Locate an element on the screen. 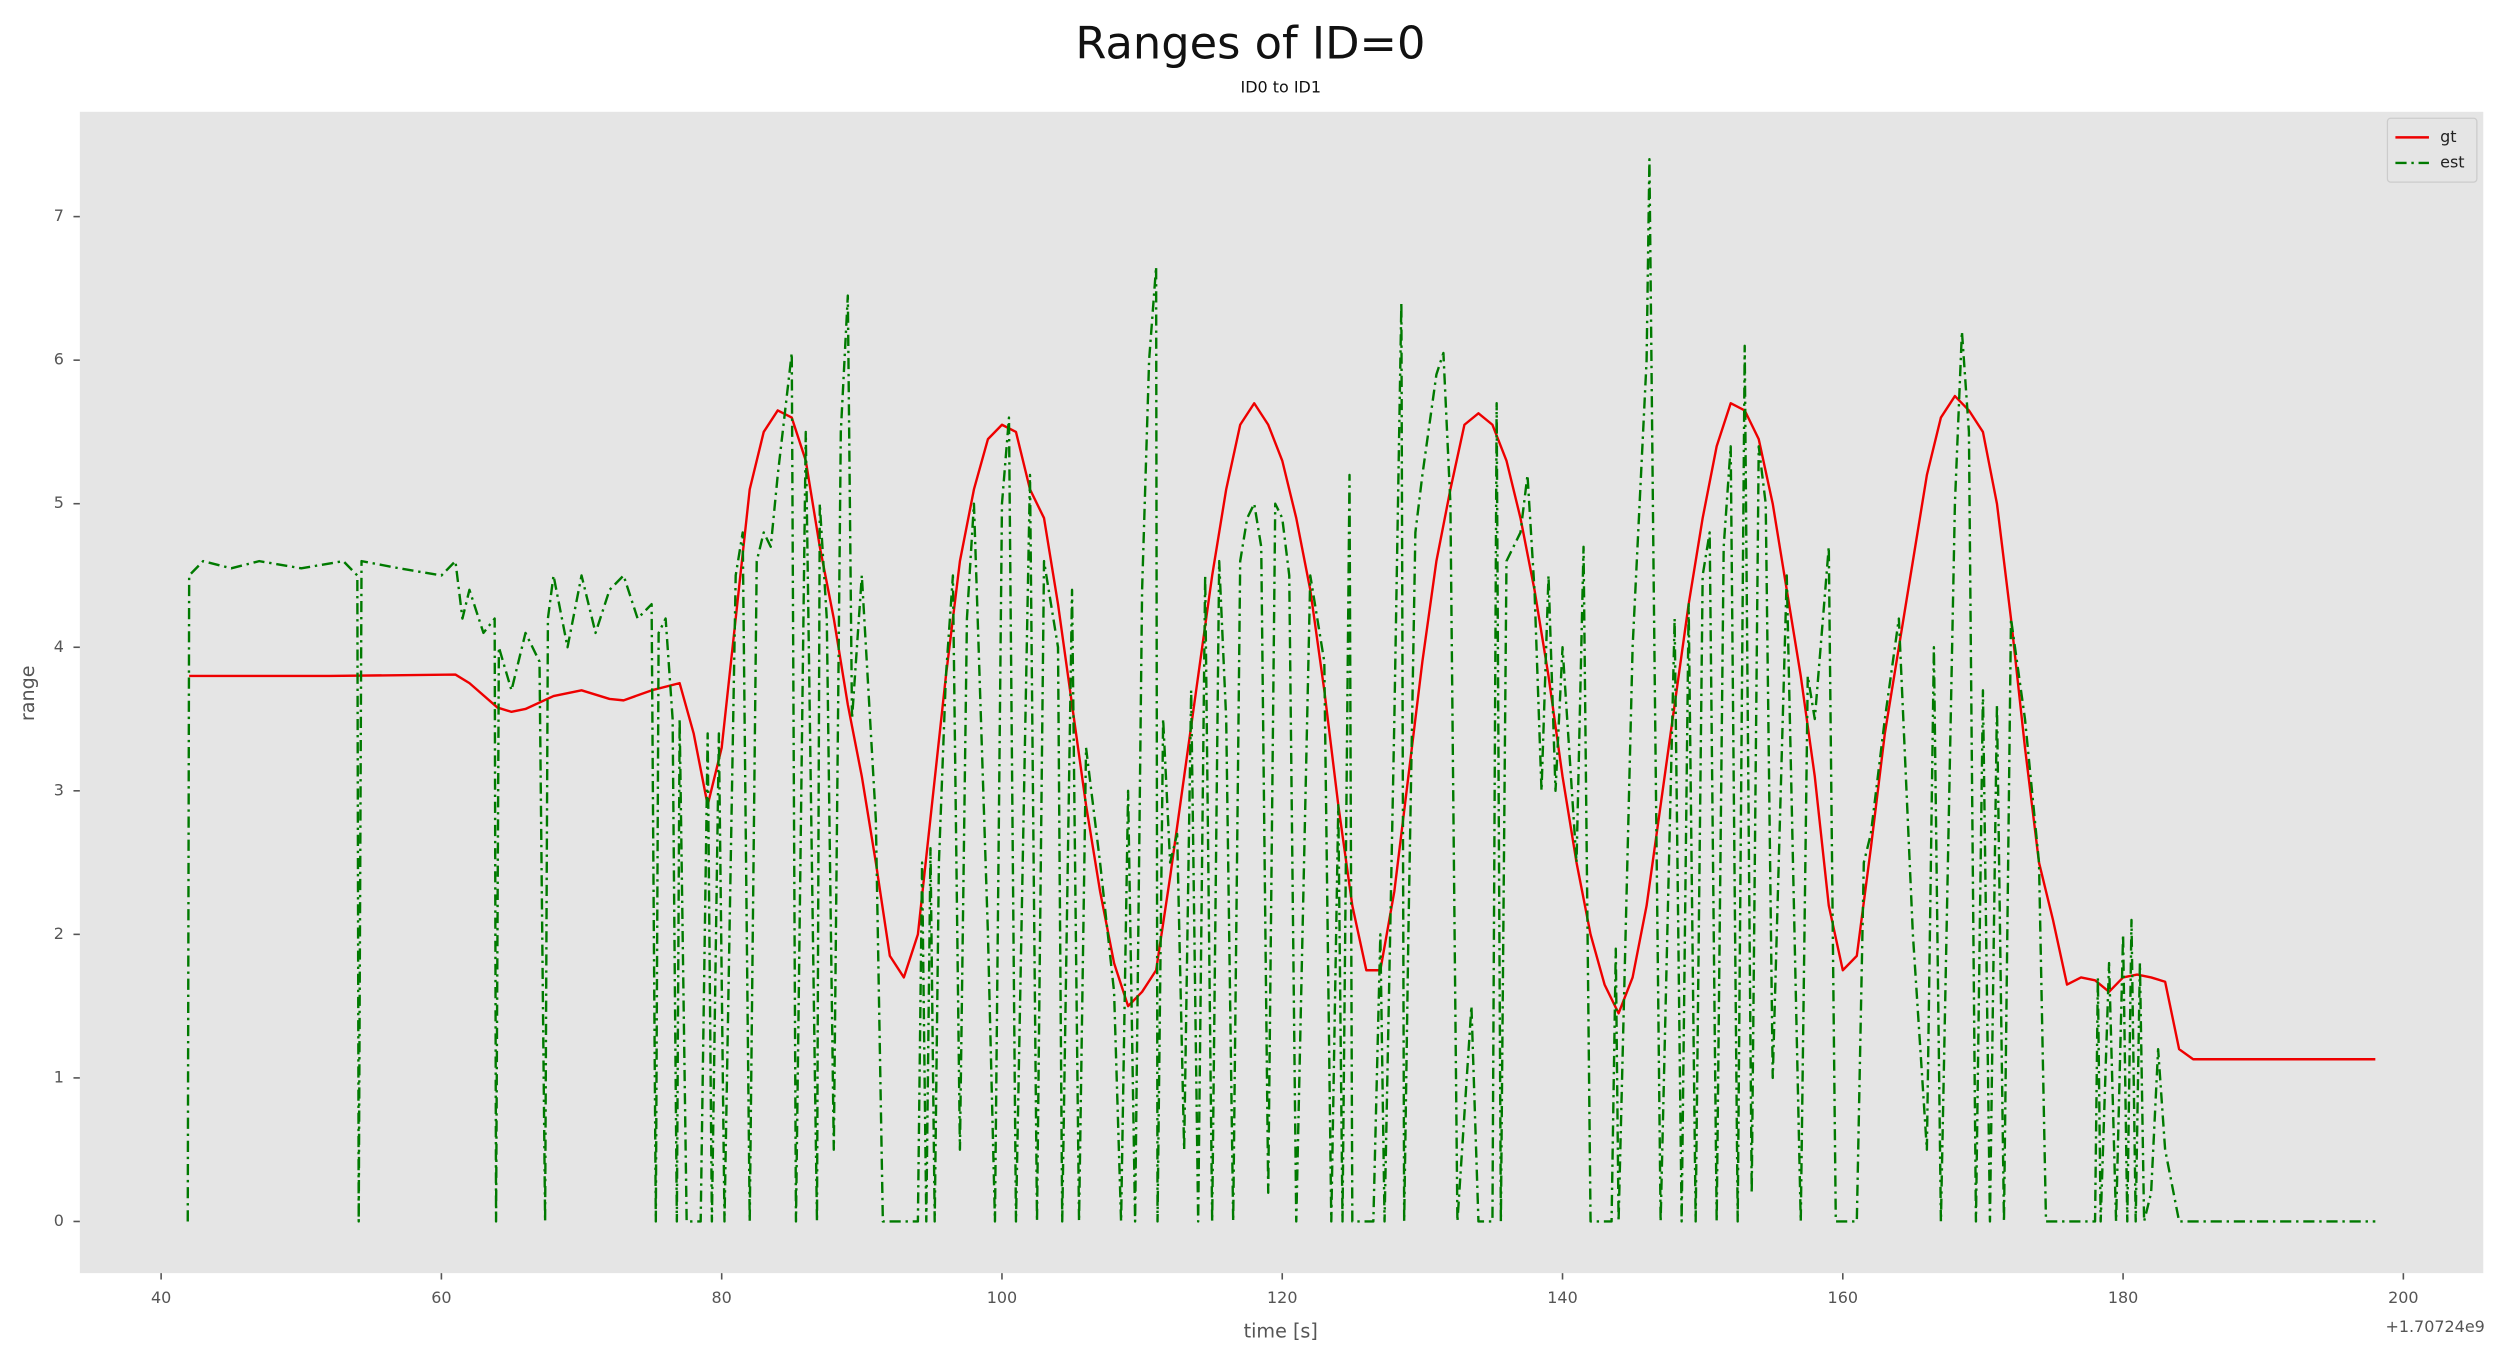  y-tick-label: 3 is located at coordinates (59, 789).